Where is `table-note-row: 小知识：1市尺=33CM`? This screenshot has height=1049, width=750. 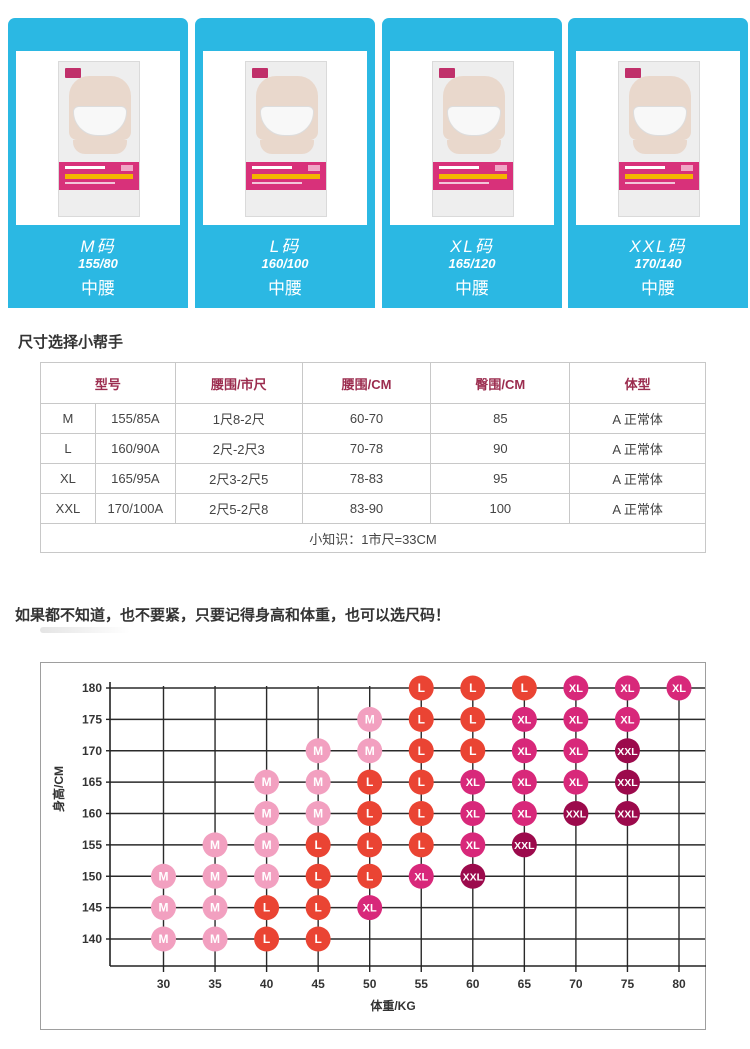
table-note-row: 小知识：1市尺=33CM is located at coordinates (373, 538).